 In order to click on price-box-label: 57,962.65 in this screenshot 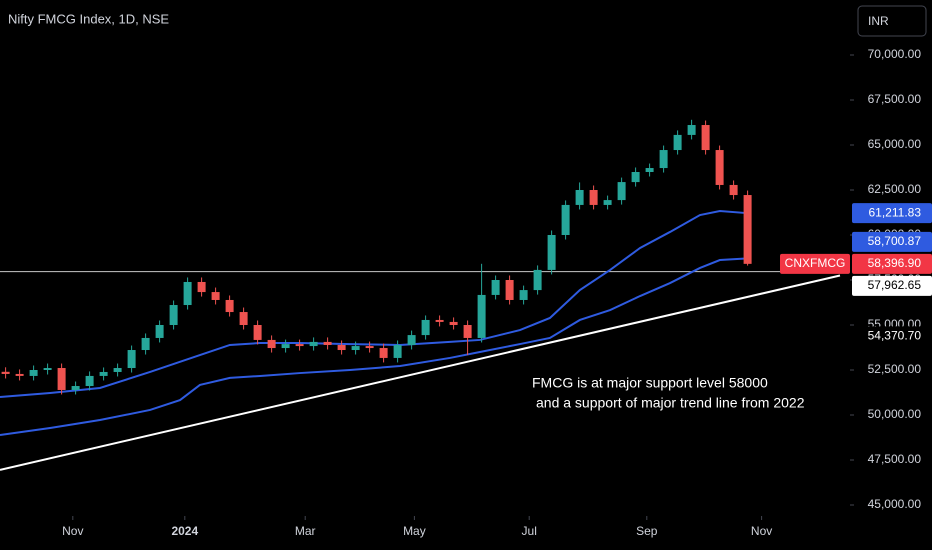, I will do `click(895, 285)`.